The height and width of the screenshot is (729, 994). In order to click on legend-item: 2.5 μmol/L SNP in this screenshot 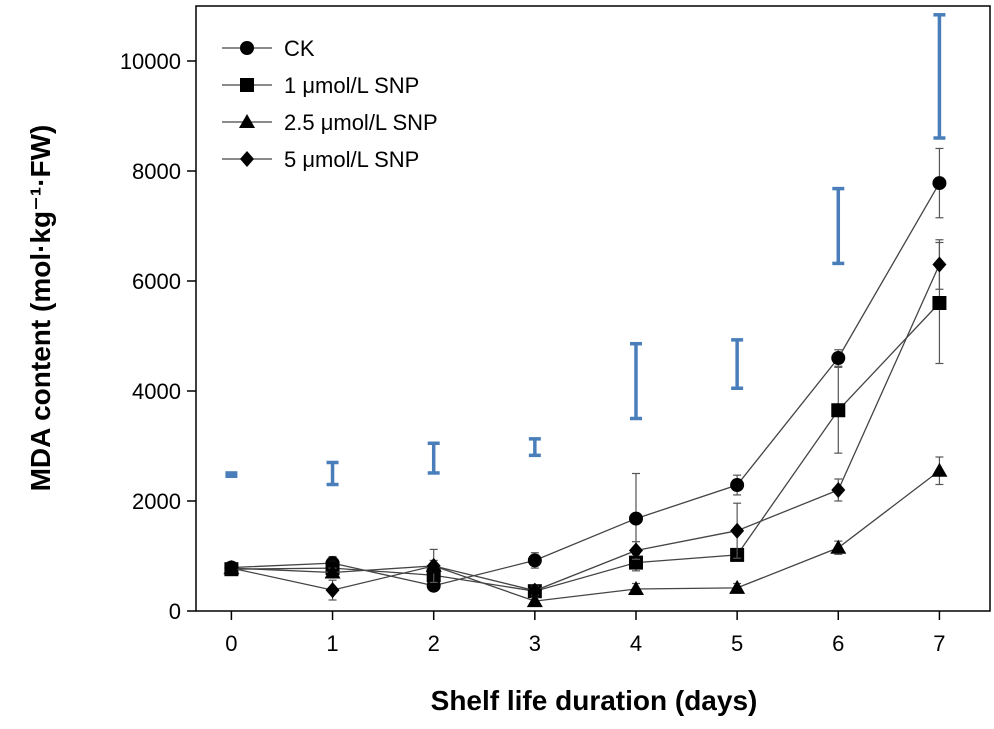, I will do `click(330, 122)`.